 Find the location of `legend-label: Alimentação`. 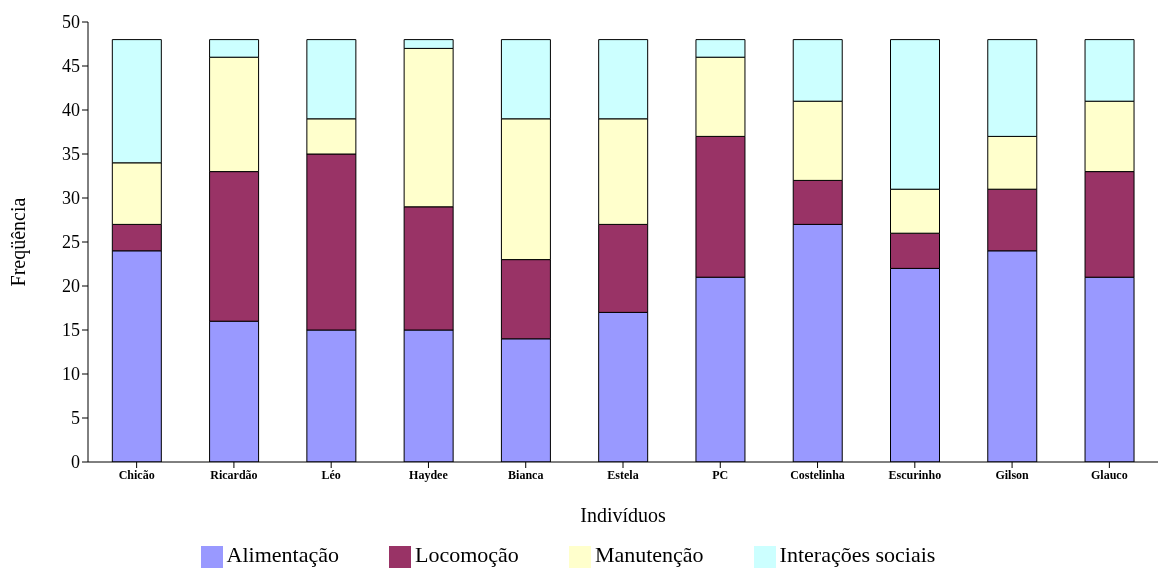

legend-label: Alimentação is located at coordinates (283, 554).